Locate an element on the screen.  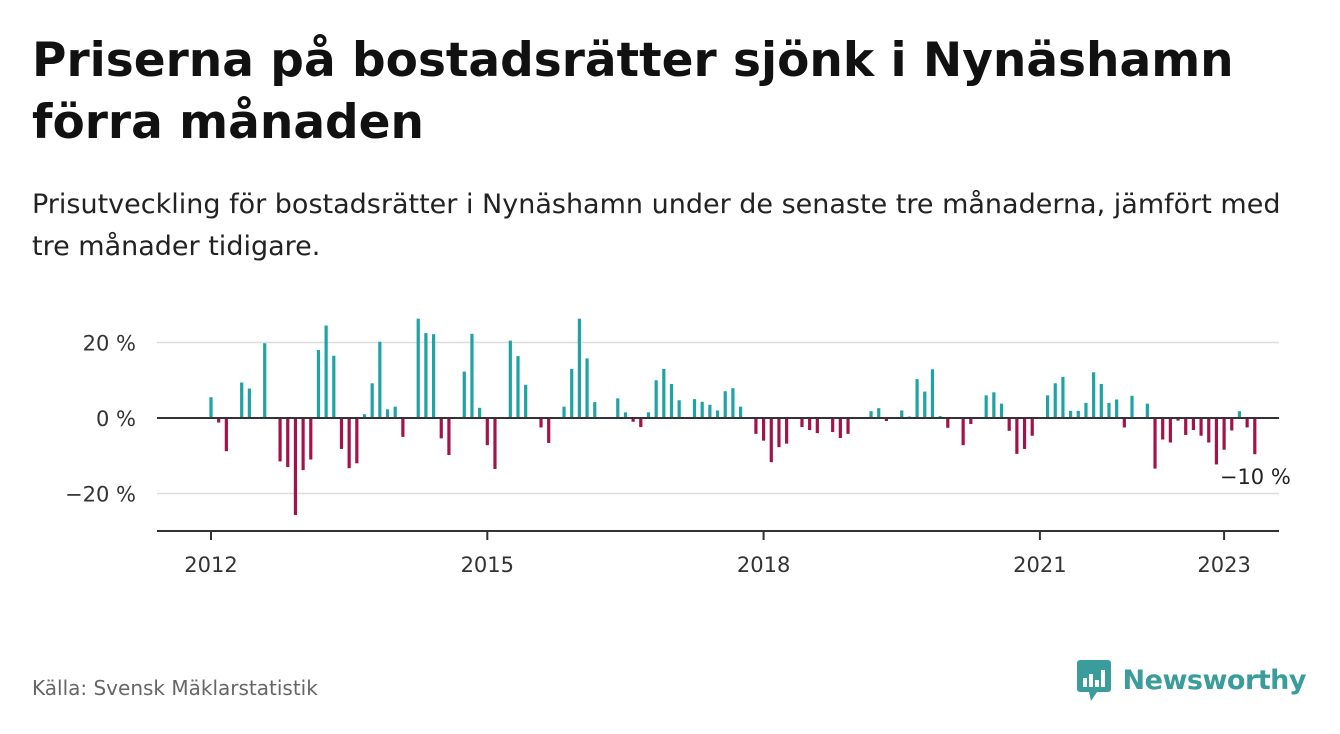
x-tick-label: 2021 is located at coordinates (1039, 565).